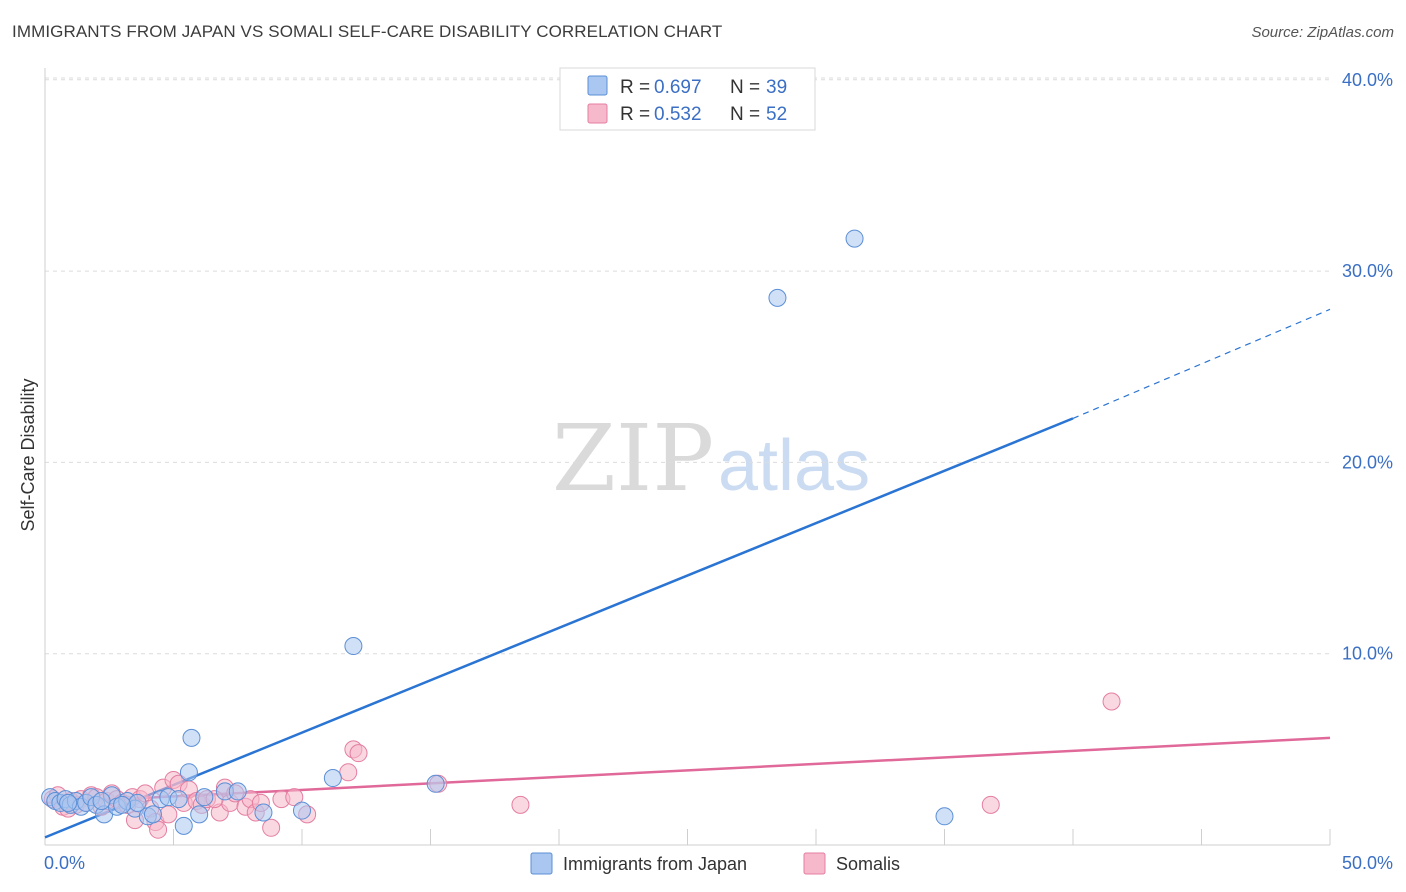  I want to click on legend-swatch-somalis, so click(597, 113).